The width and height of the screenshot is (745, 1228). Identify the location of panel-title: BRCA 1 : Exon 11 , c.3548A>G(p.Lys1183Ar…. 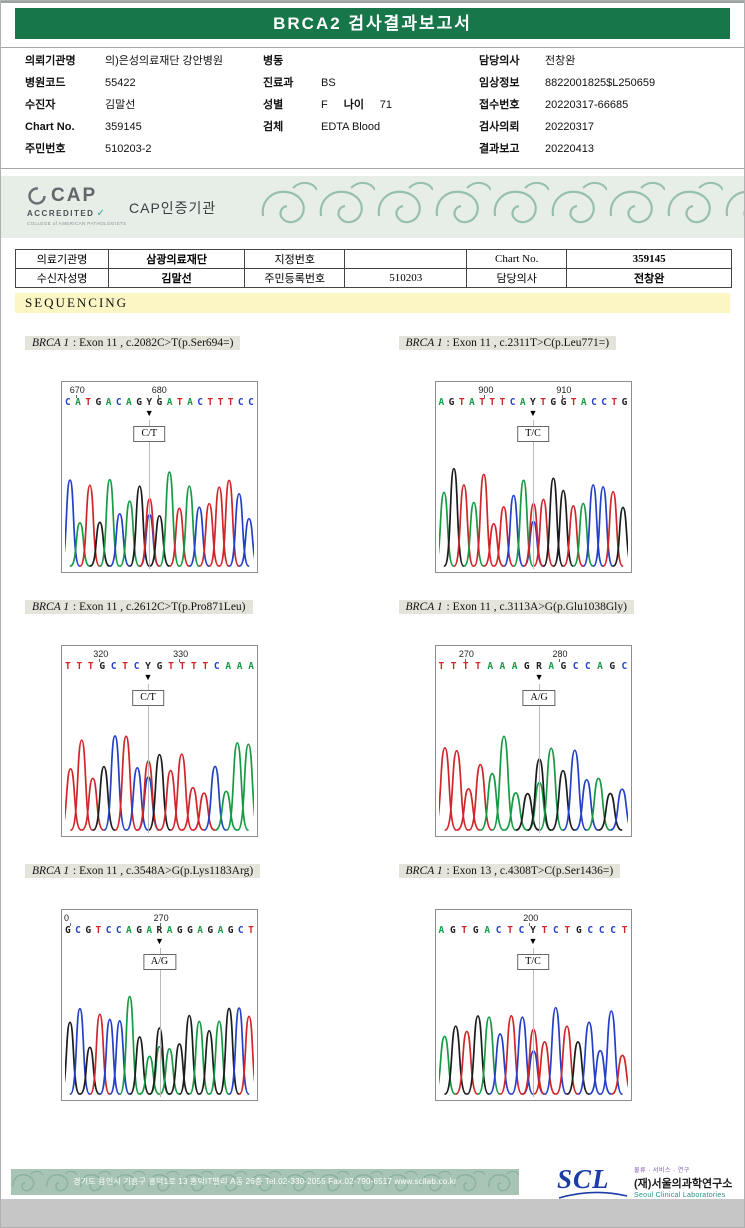
(143, 871).